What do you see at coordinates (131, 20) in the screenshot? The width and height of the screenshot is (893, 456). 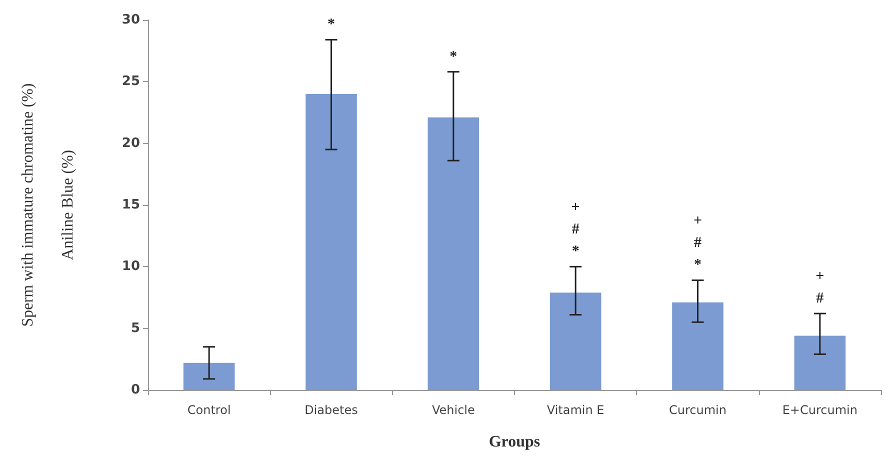 I see `y-tick-label: 30` at bounding box center [131, 20].